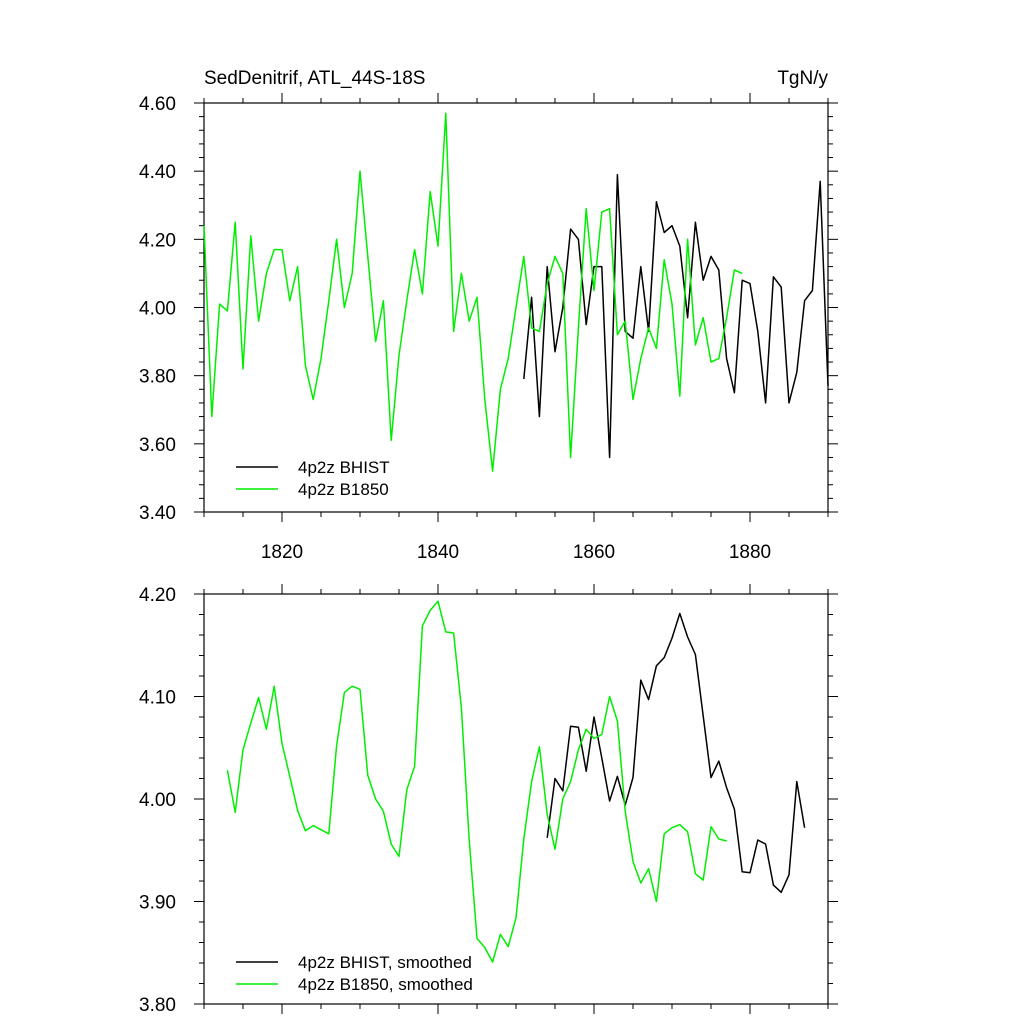 This screenshot has width=1024, height=1024. What do you see at coordinates (157, 104) in the screenshot?
I see `y-tick-label: 4.60` at bounding box center [157, 104].